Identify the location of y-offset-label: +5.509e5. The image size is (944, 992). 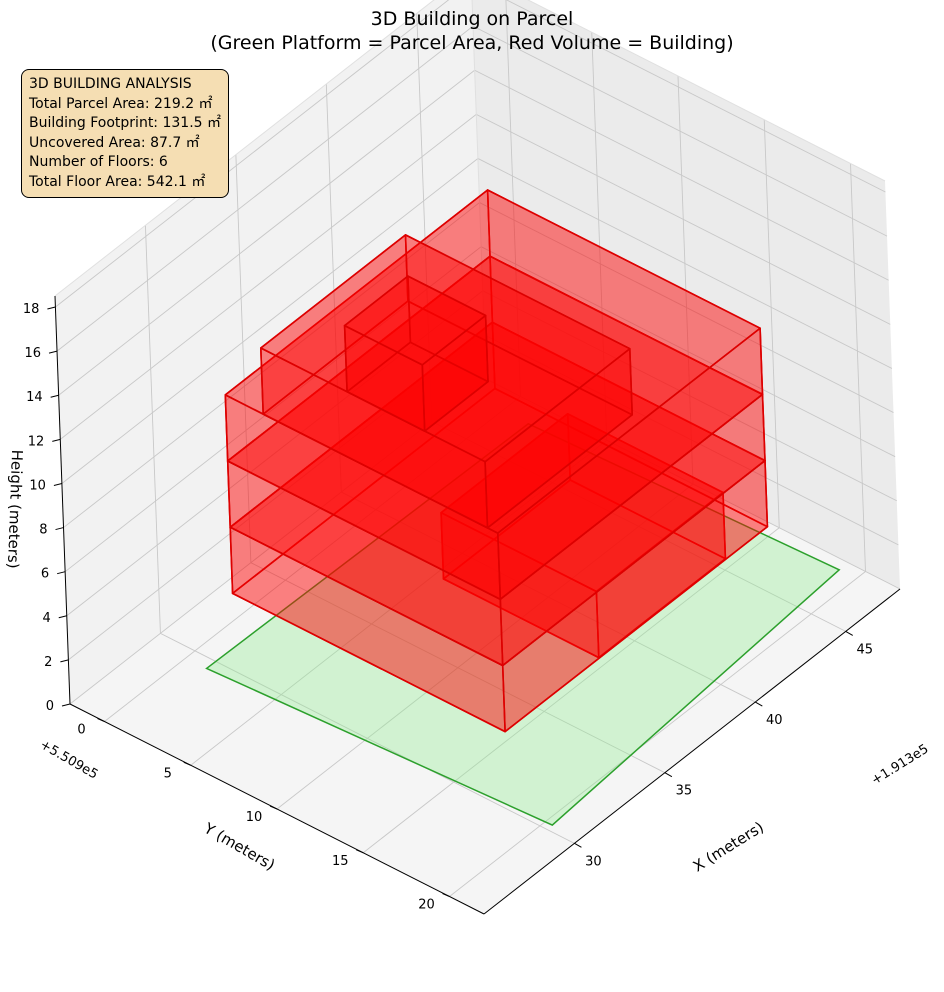
(68, 759).